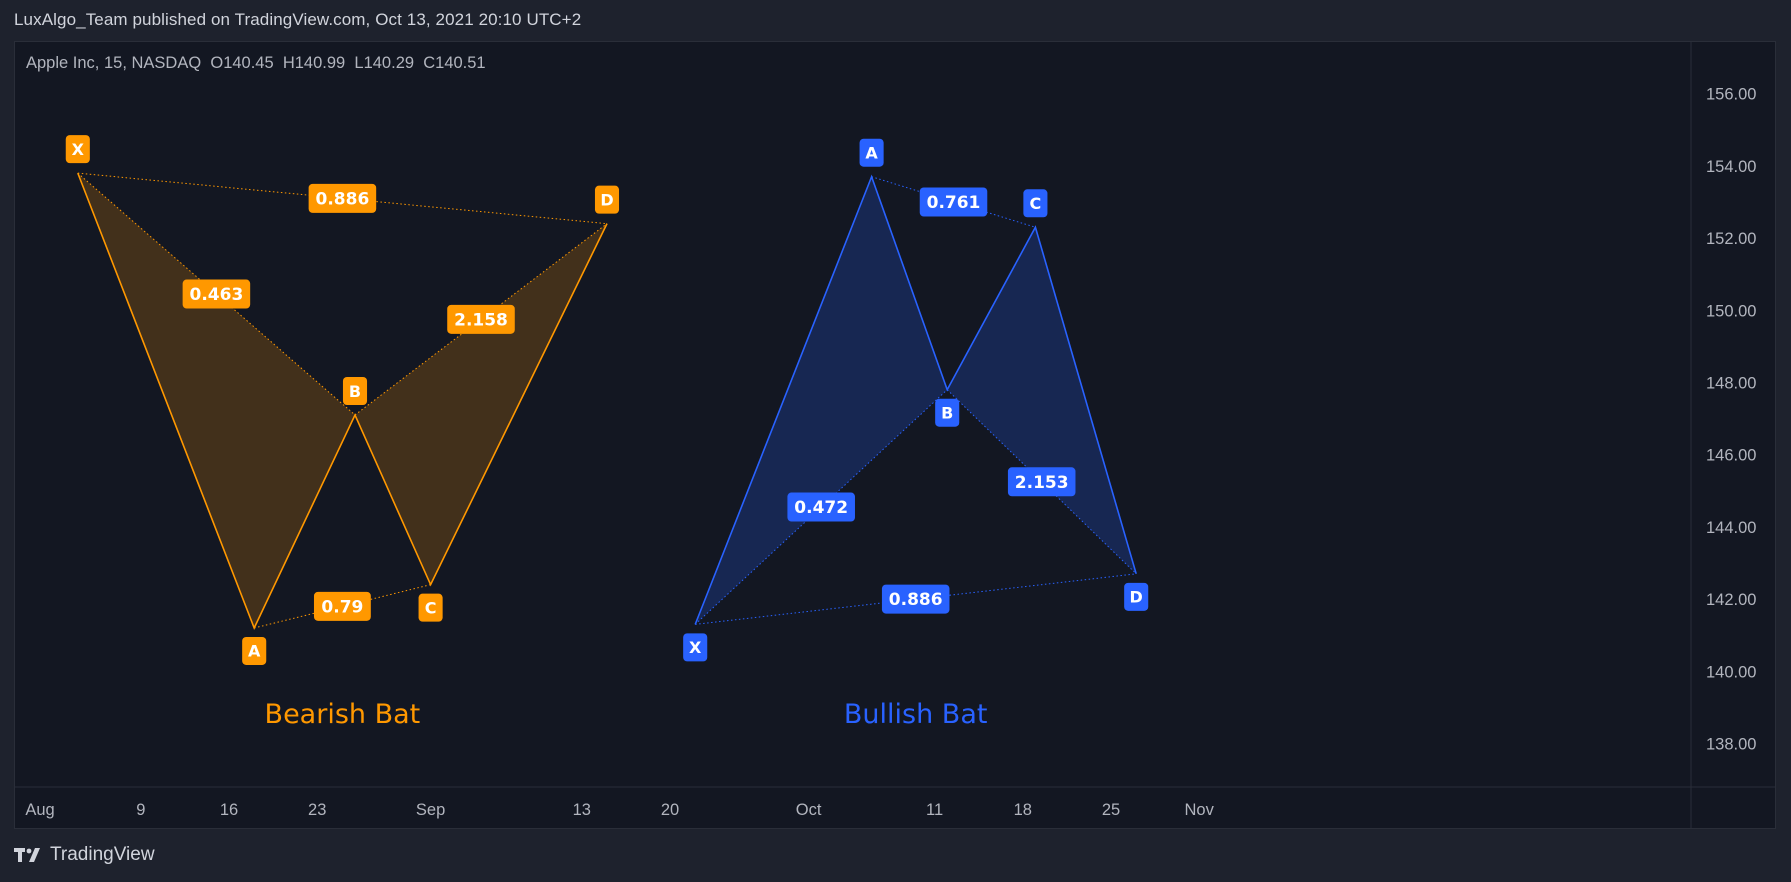  Describe the element at coordinates (389, 63) in the screenshot. I see `low-value: 140.29` at that location.